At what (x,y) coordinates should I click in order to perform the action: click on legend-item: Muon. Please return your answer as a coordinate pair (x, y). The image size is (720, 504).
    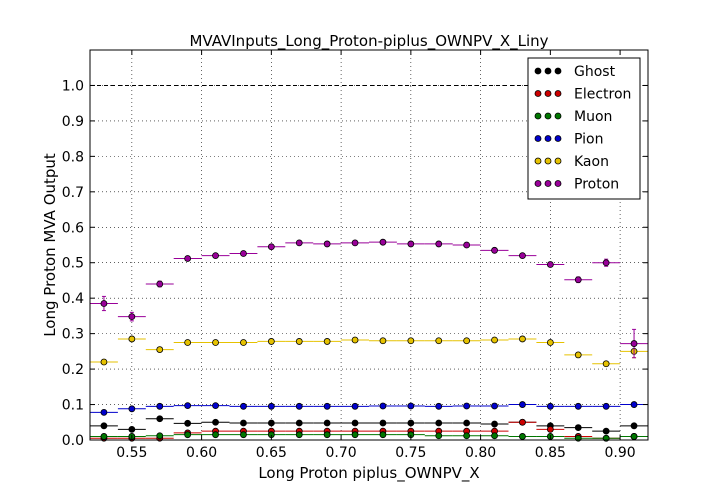
    Looking at the image, I should click on (573, 117).